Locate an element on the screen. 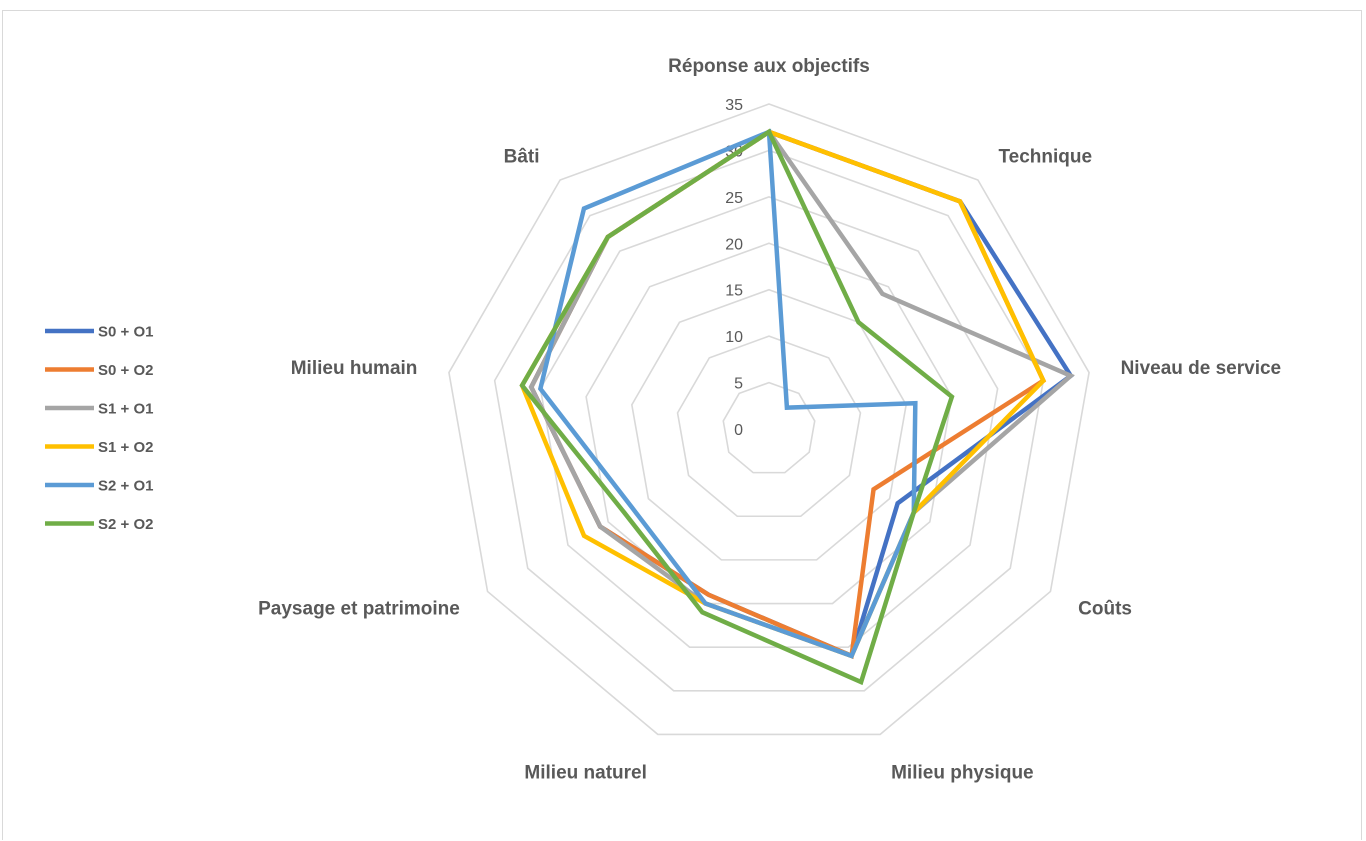 This screenshot has height=841, width=1366. radial-tick-label: 35 is located at coordinates (734, 105).